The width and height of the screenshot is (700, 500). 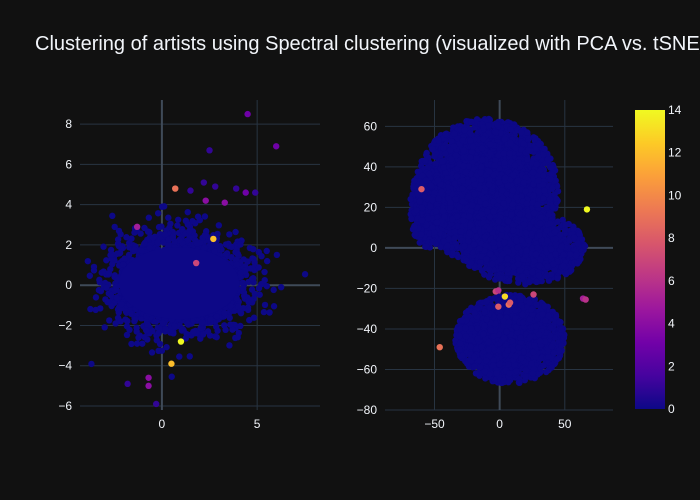 What do you see at coordinates (68, 245) in the screenshot?
I see `pca-ytick-label: 2` at bounding box center [68, 245].